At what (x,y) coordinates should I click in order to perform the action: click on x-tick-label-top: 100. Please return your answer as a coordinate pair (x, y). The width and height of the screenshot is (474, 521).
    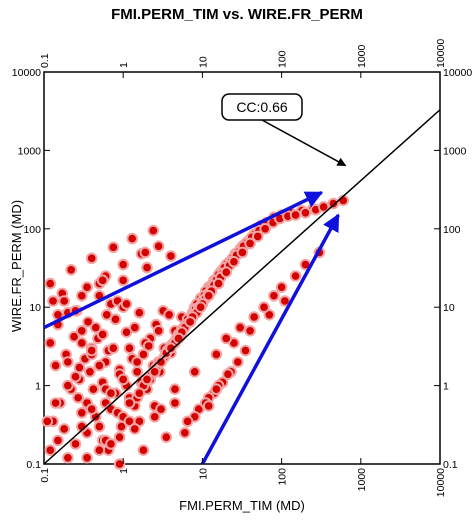
    Looking at the image, I should click on (283, 59).